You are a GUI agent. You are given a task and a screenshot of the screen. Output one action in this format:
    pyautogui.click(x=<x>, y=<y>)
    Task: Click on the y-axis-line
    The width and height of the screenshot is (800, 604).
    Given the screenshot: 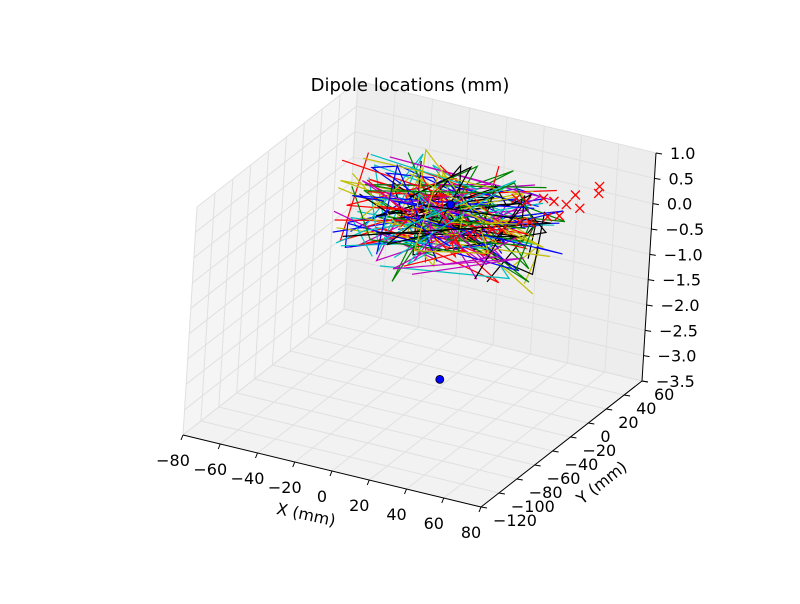 What is the action you would take?
    pyautogui.click(x=561, y=444)
    